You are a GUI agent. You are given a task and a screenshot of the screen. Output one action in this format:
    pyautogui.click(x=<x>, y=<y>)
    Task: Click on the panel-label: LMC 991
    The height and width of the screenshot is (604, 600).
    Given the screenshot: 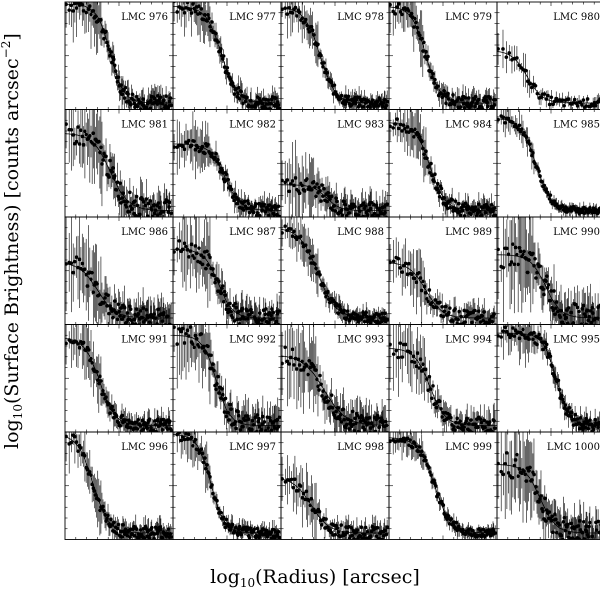 What is the action you would take?
    pyautogui.click(x=144, y=340)
    